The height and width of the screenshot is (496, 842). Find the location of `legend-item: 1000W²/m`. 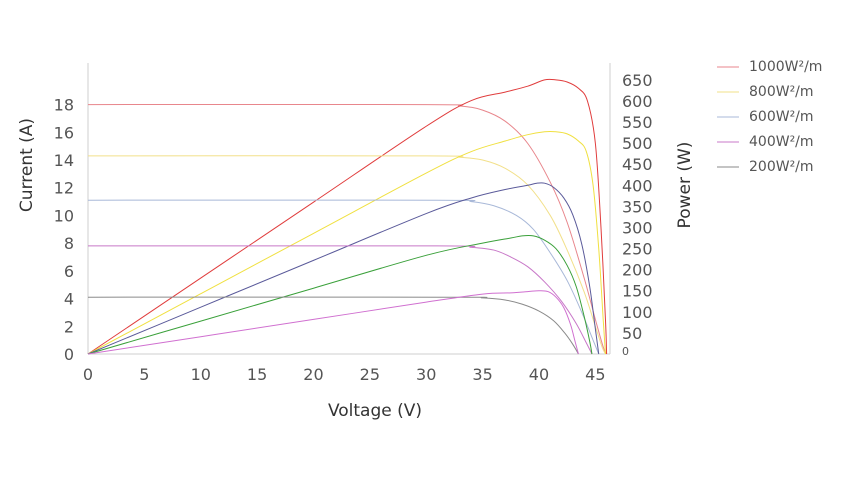

legend-item: 1000W²/m is located at coordinates (769, 67).